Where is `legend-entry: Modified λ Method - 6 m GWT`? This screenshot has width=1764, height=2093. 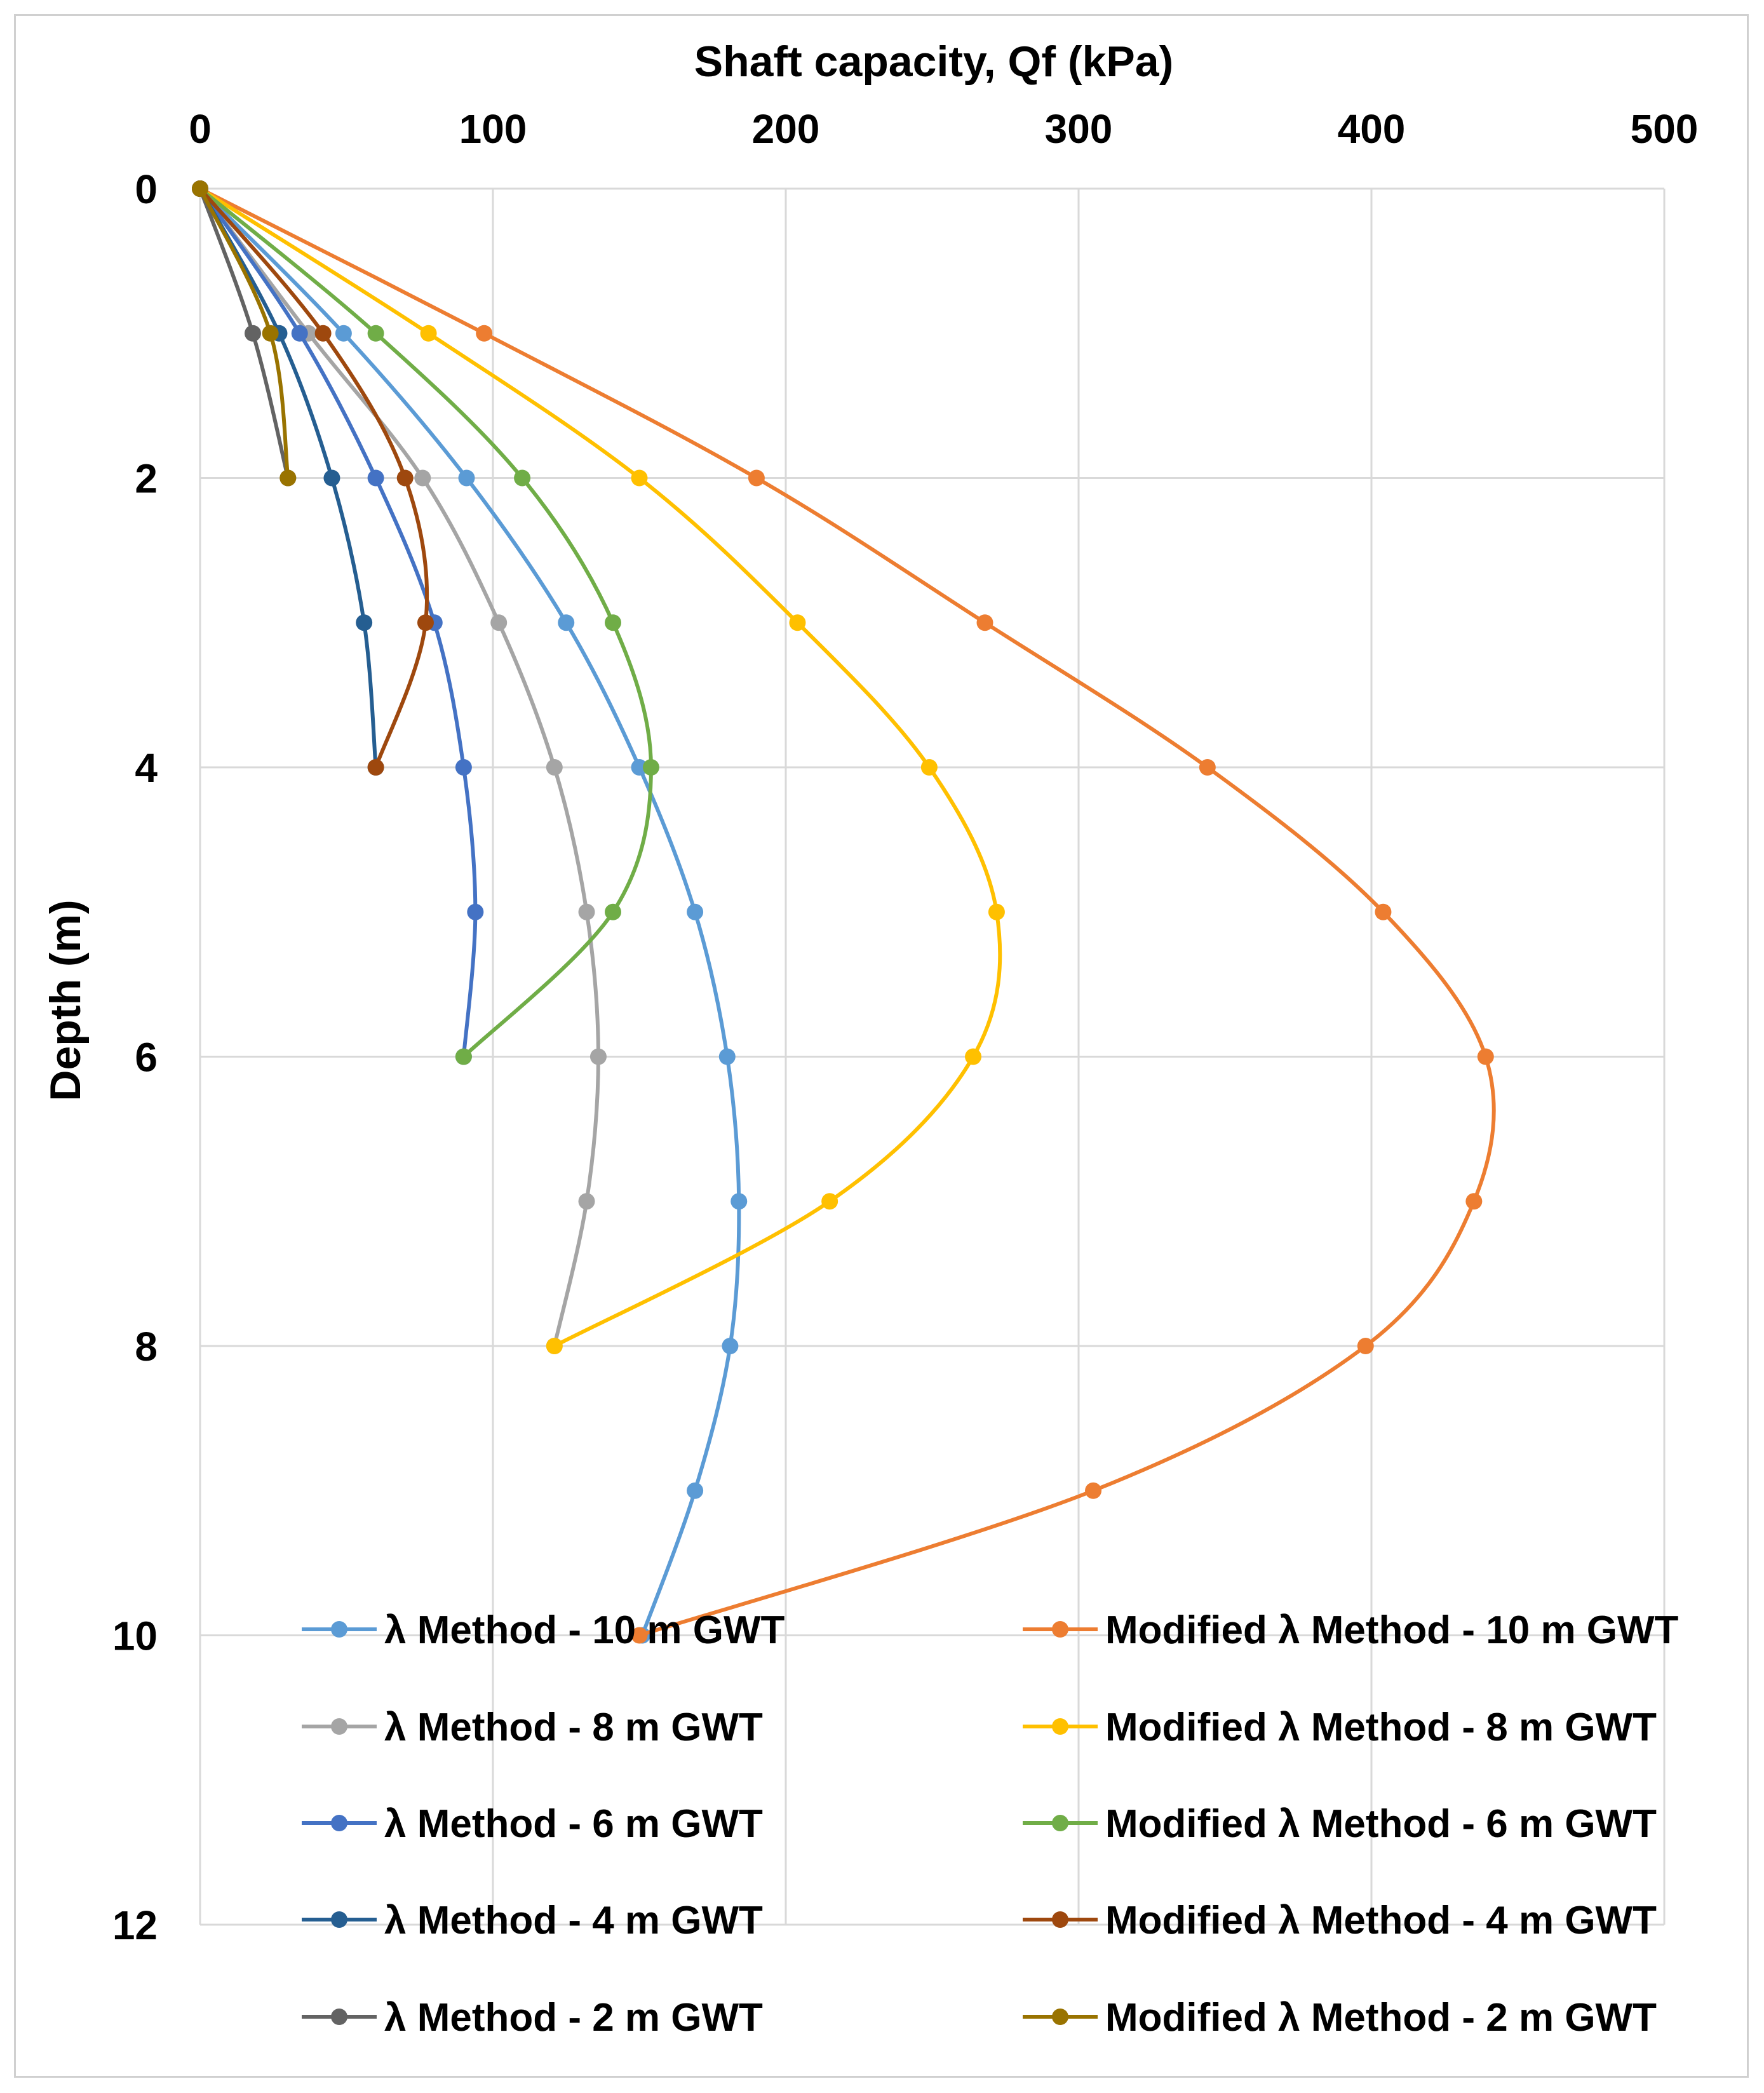
legend-entry: Modified λ Method - 6 m GWT is located at coordinates (1340, 1824).